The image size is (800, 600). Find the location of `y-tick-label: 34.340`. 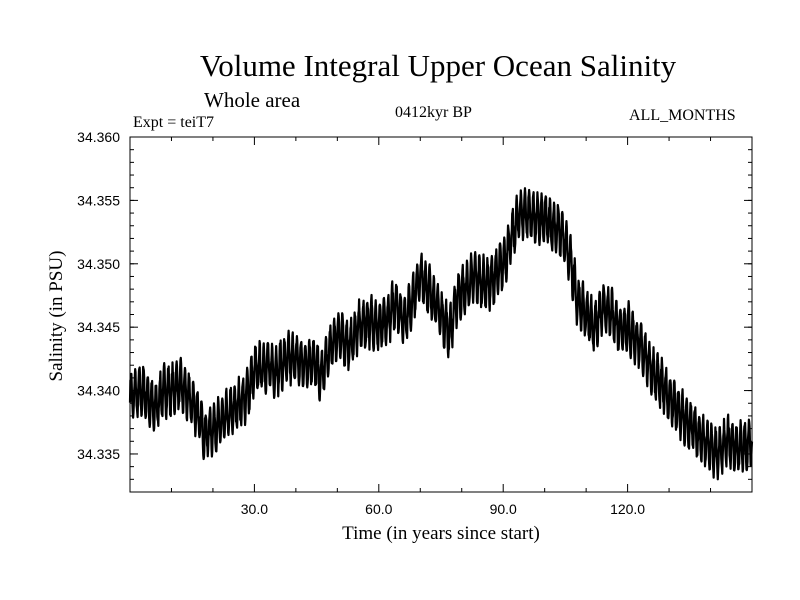

y-tick-label: 34.340 is located at coordinates (98, 391).